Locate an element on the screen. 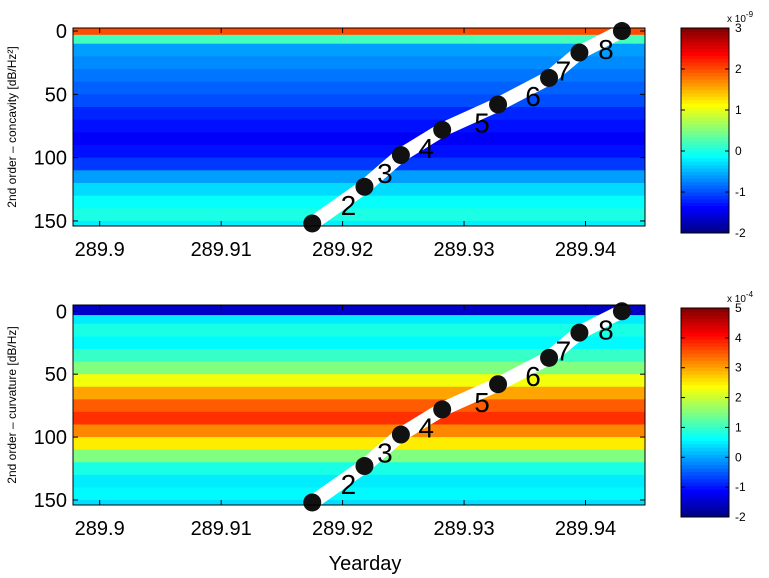 This screenshot has height=578, width=769. point-label: 2 is located at coordinates (349, 484).